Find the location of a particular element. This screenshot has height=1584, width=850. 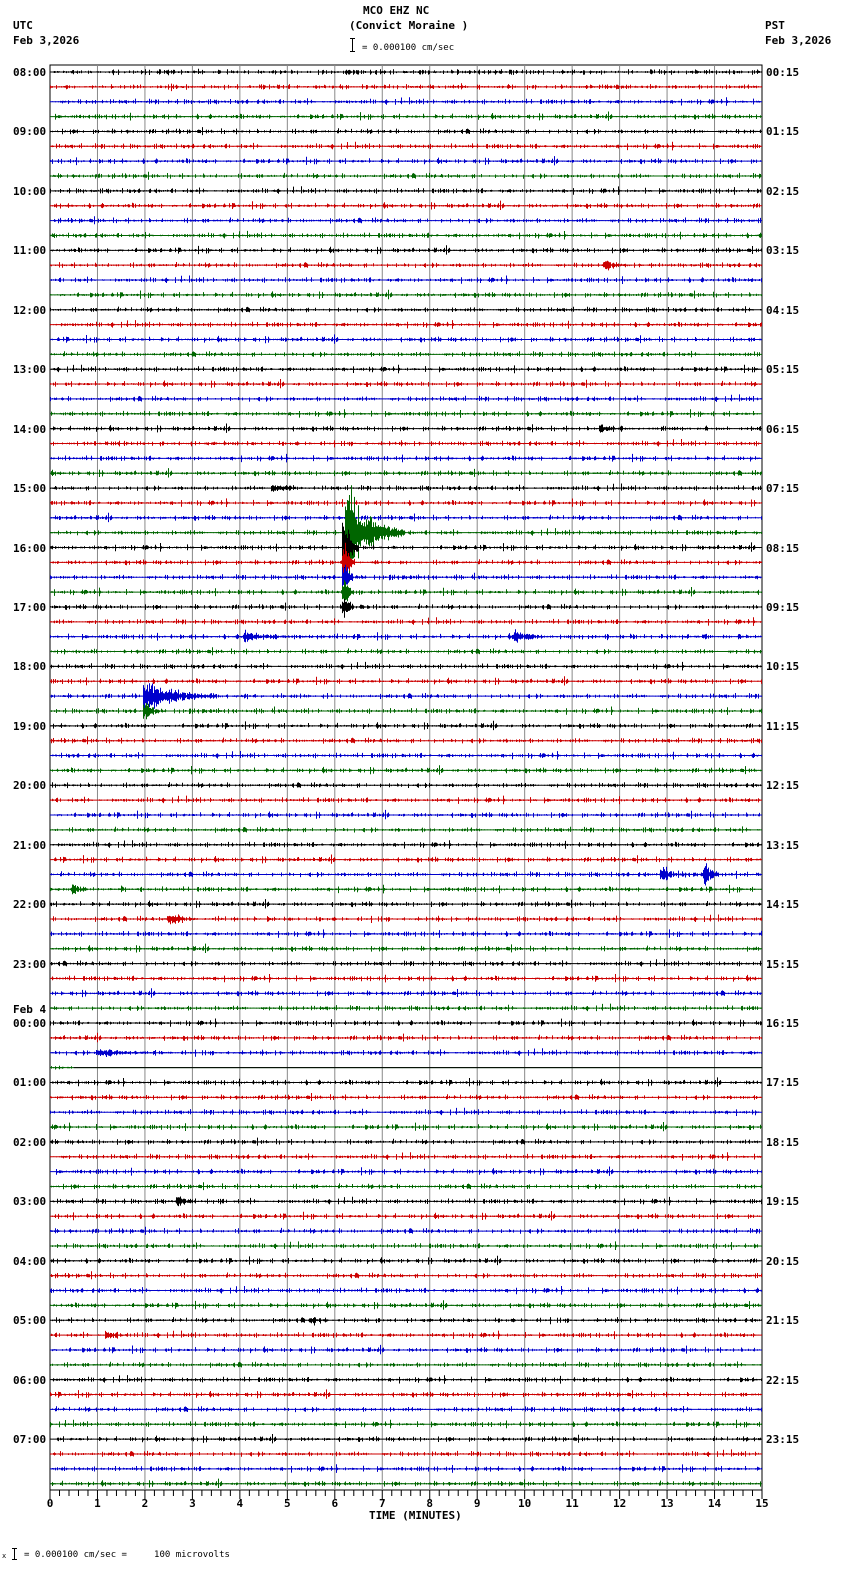

pst-hour-label: 20:15 is located at coordinates (783, 1261).